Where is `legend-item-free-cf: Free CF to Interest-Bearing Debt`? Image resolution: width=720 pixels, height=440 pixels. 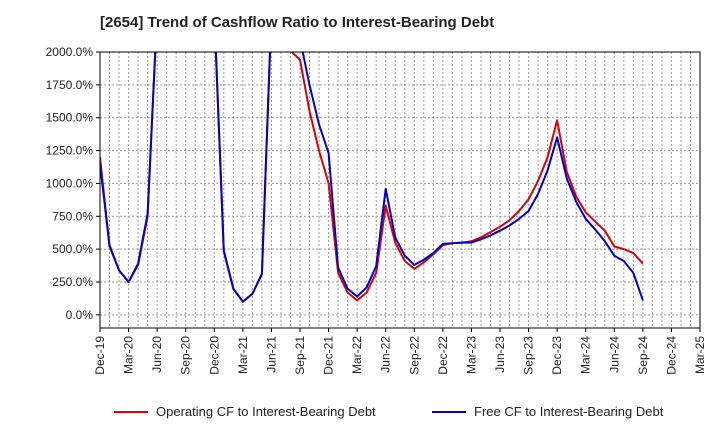
legend-item-free-cf: Free CF to Interest-Bearing Debt is located at coordinates (547, 411).